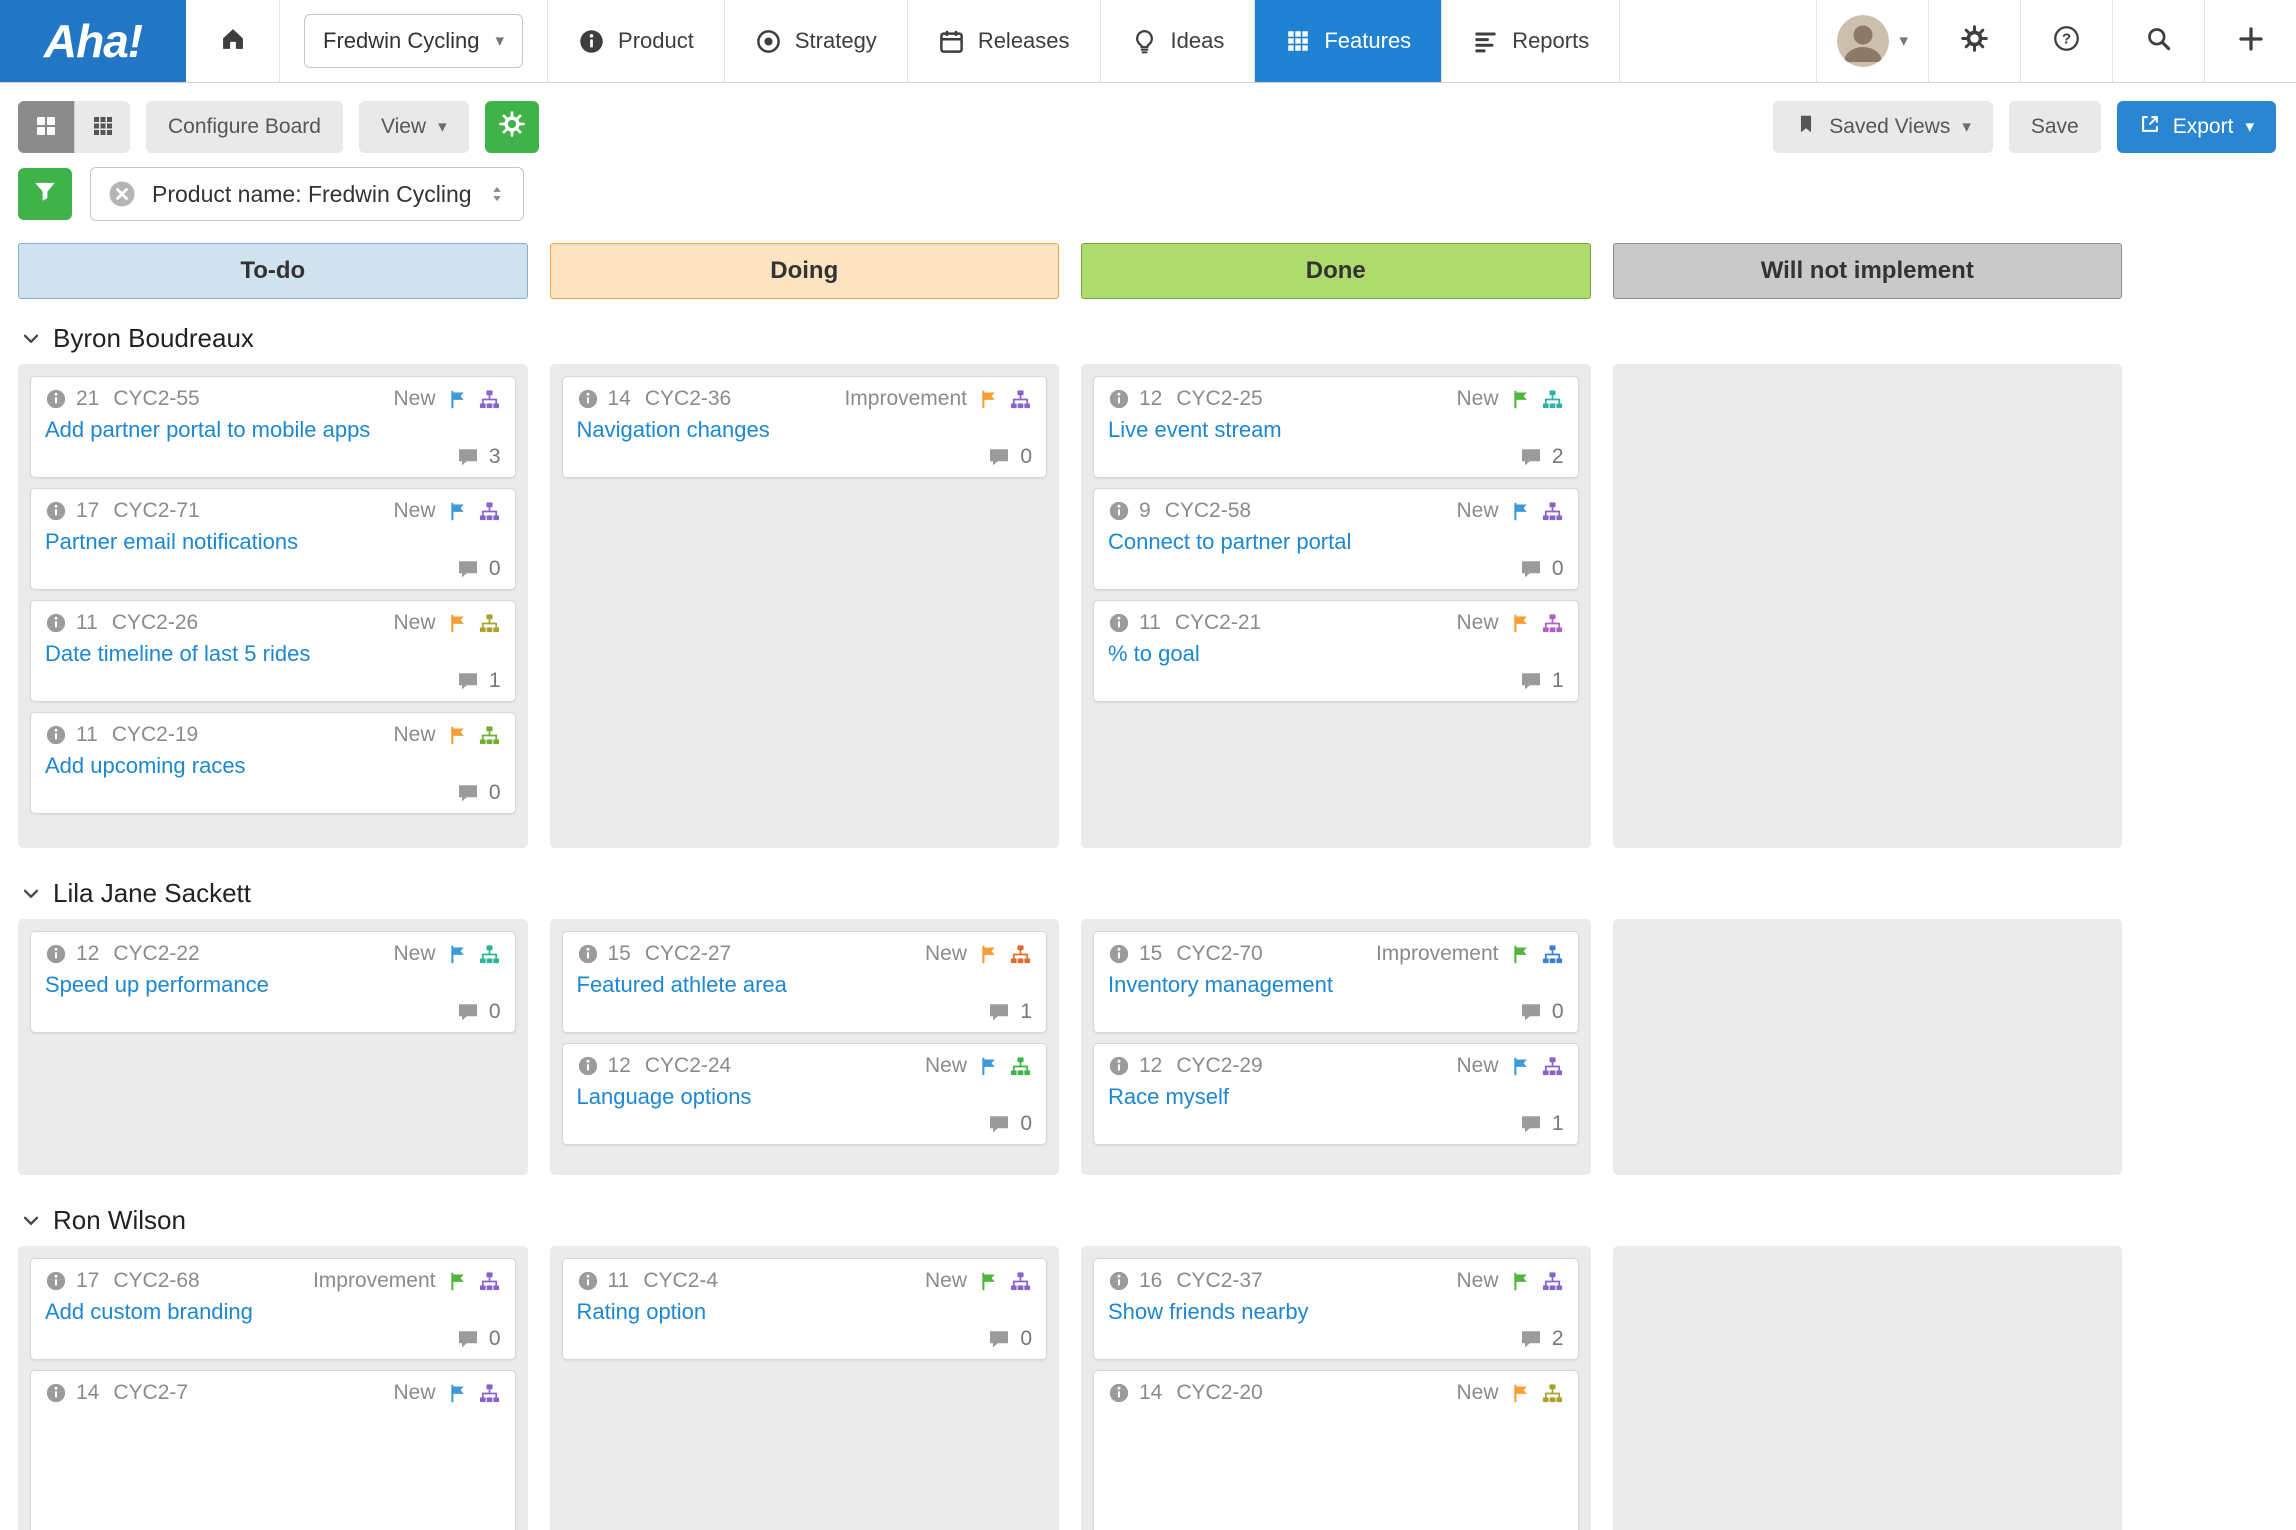 The width and height of the screenshot is (2296, 1530). Describe the element at coordinates (1974, 41) in the screenshot. I see `settings-button` at that location.